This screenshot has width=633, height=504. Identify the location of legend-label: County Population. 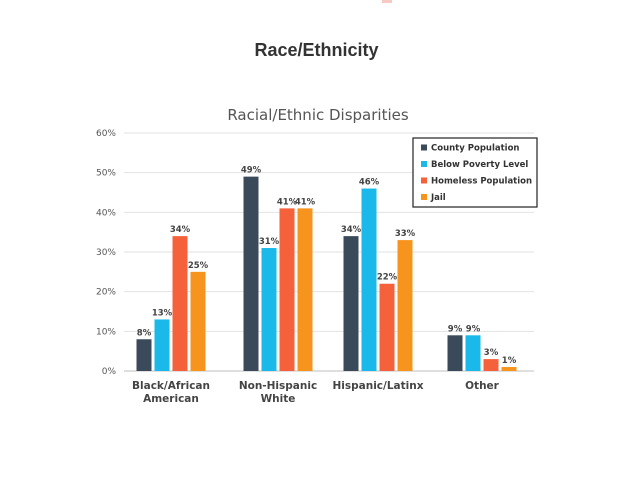
(475, 149).